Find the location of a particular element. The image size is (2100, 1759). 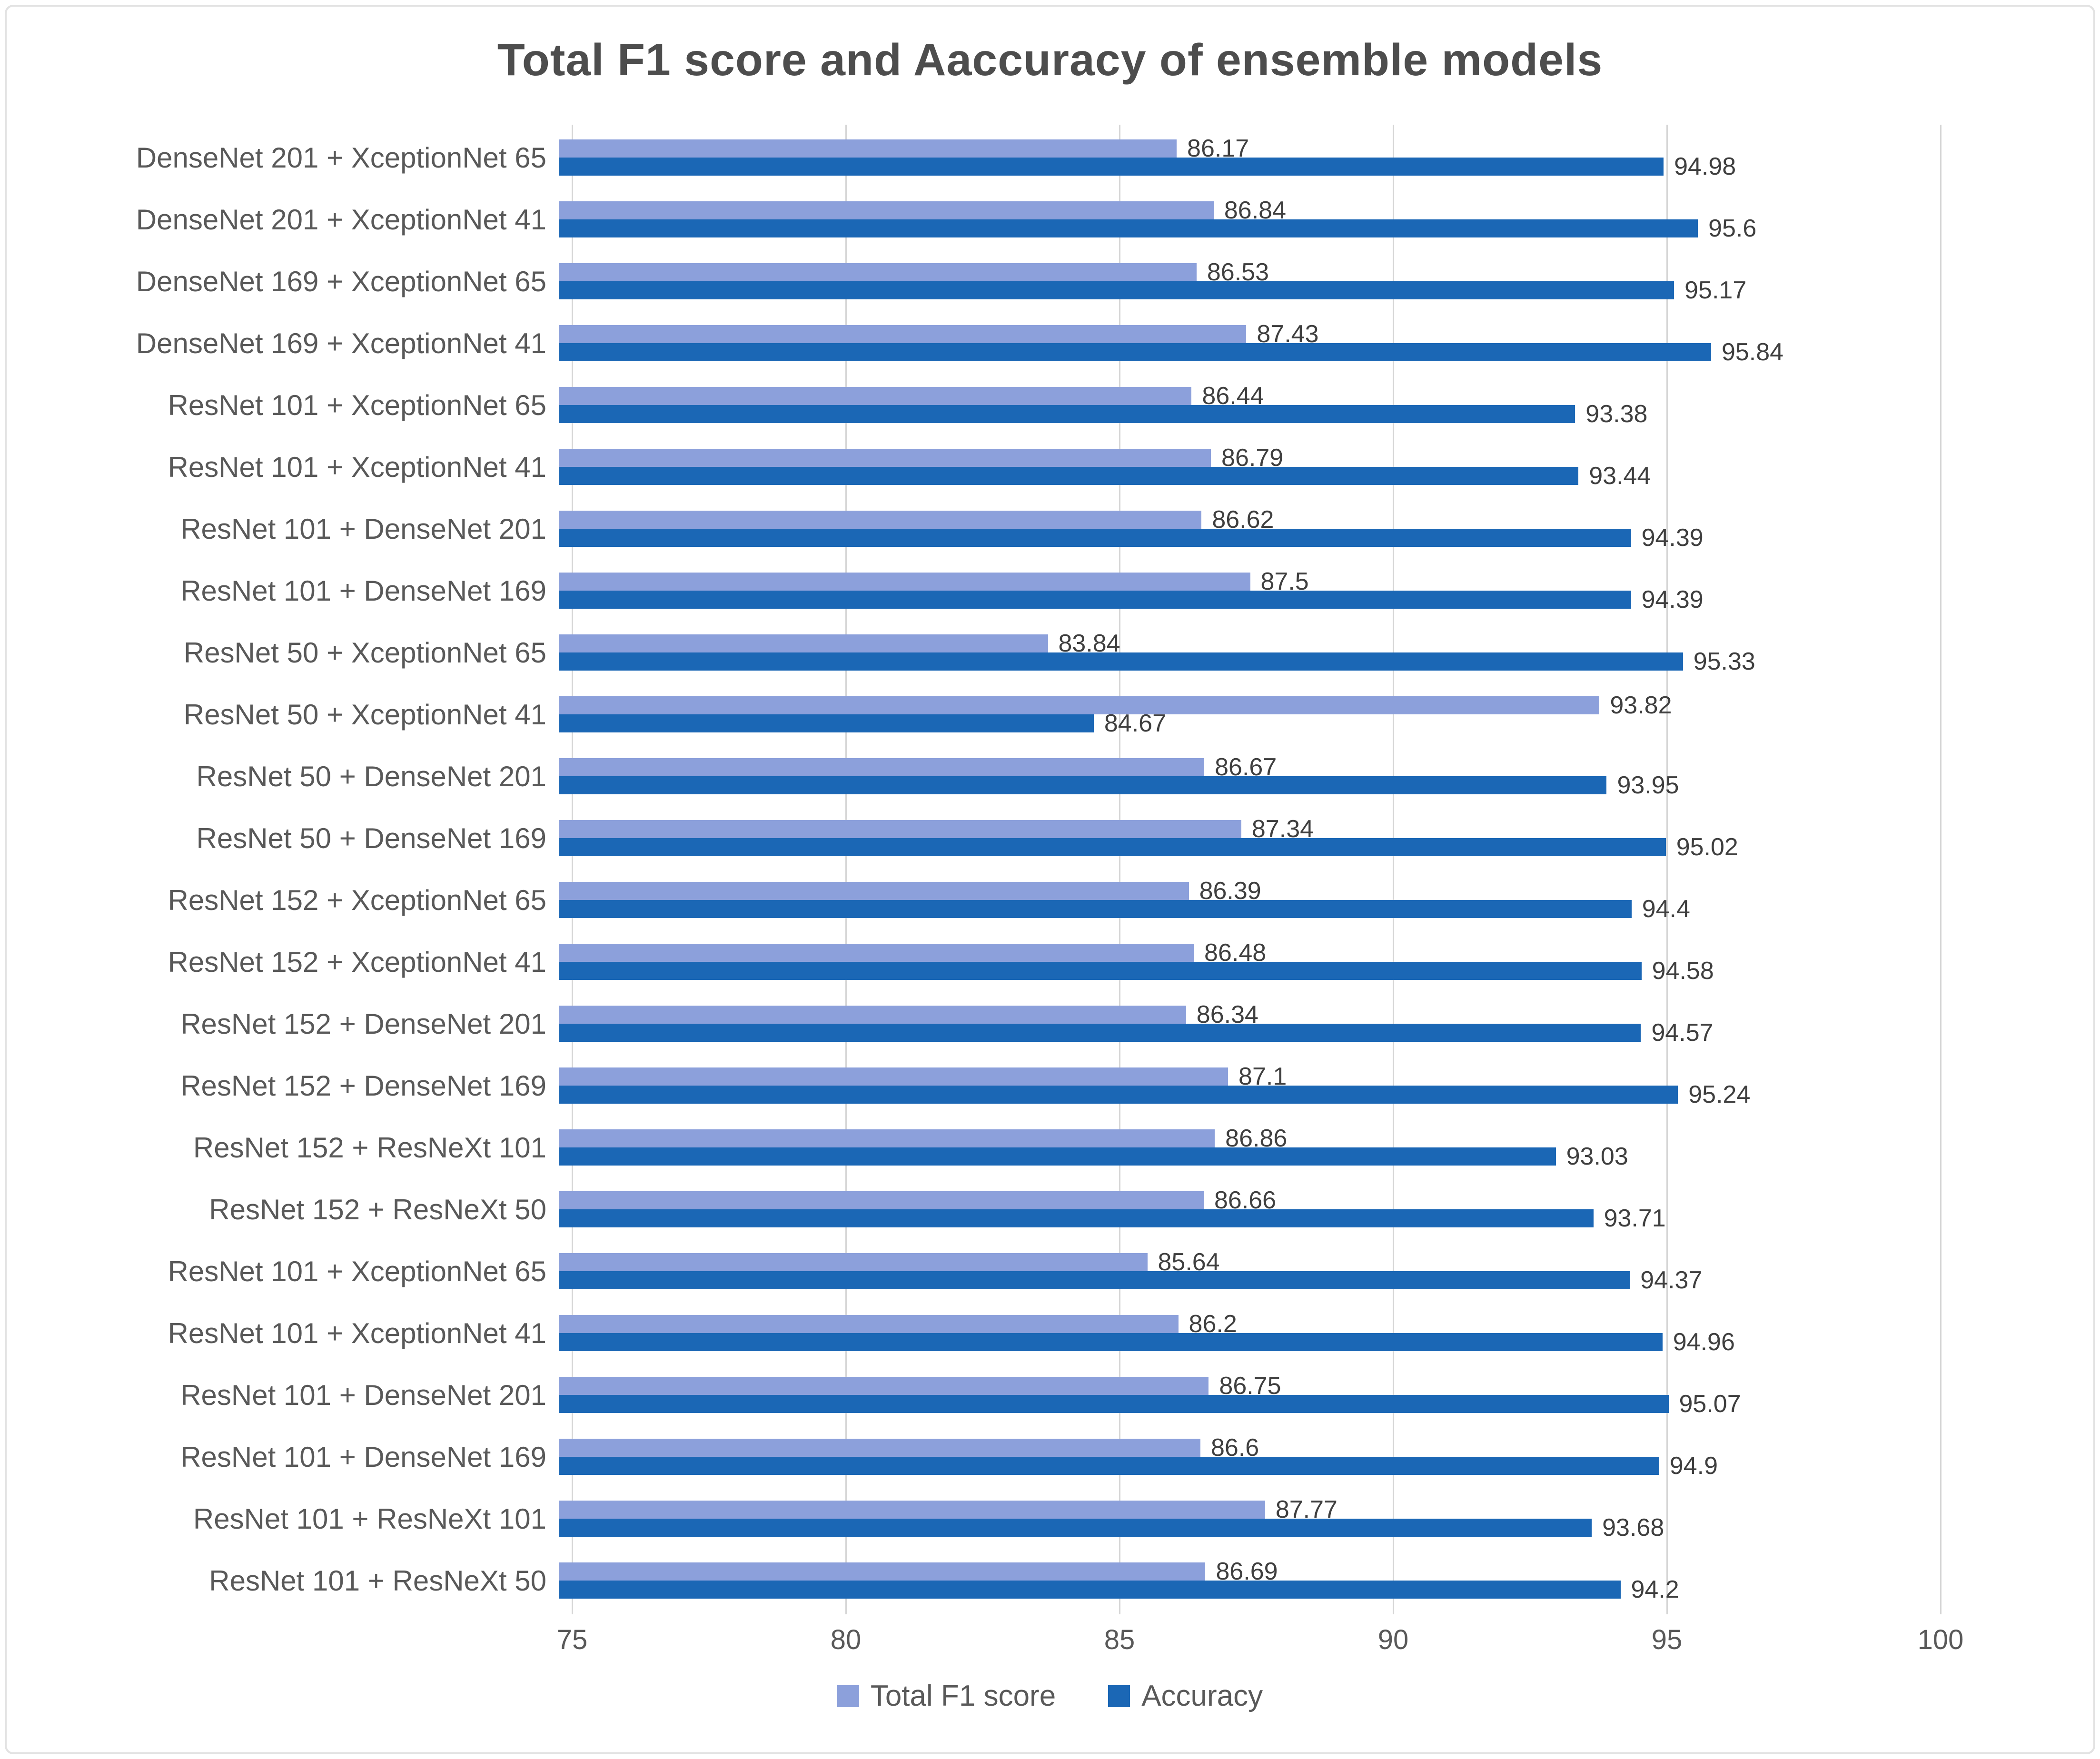

chart-row: ResNet 152 + XceptionNet 65 86.39 94.4 is located at coordinates (970, 900).